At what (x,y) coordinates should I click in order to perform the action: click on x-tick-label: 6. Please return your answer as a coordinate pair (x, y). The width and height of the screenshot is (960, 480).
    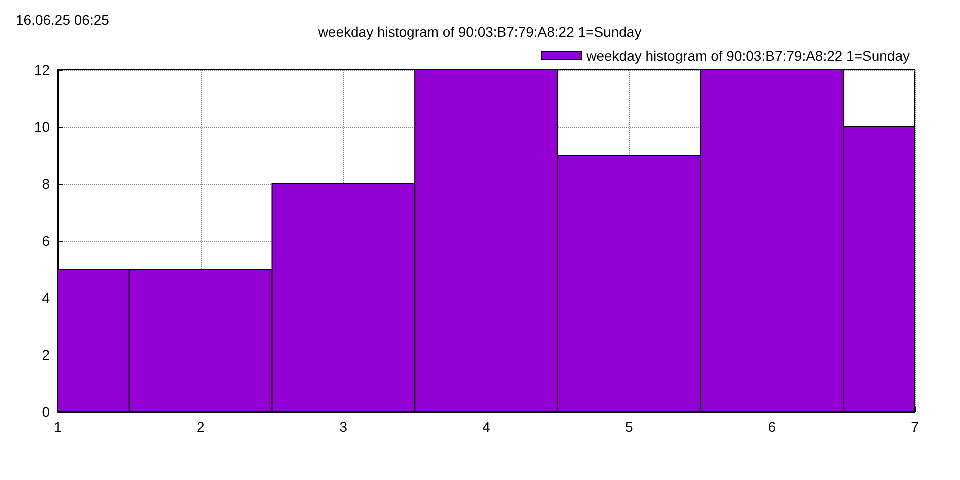
    Looking at the image, I should click on (772, 427).